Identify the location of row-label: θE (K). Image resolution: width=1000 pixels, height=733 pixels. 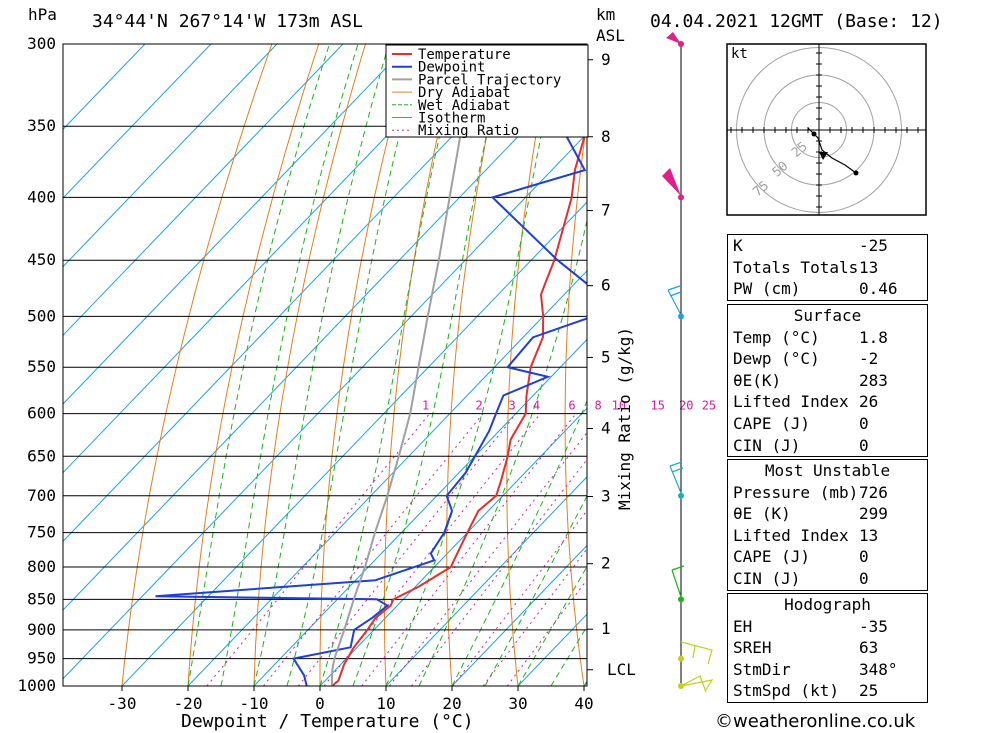
(762, 514).